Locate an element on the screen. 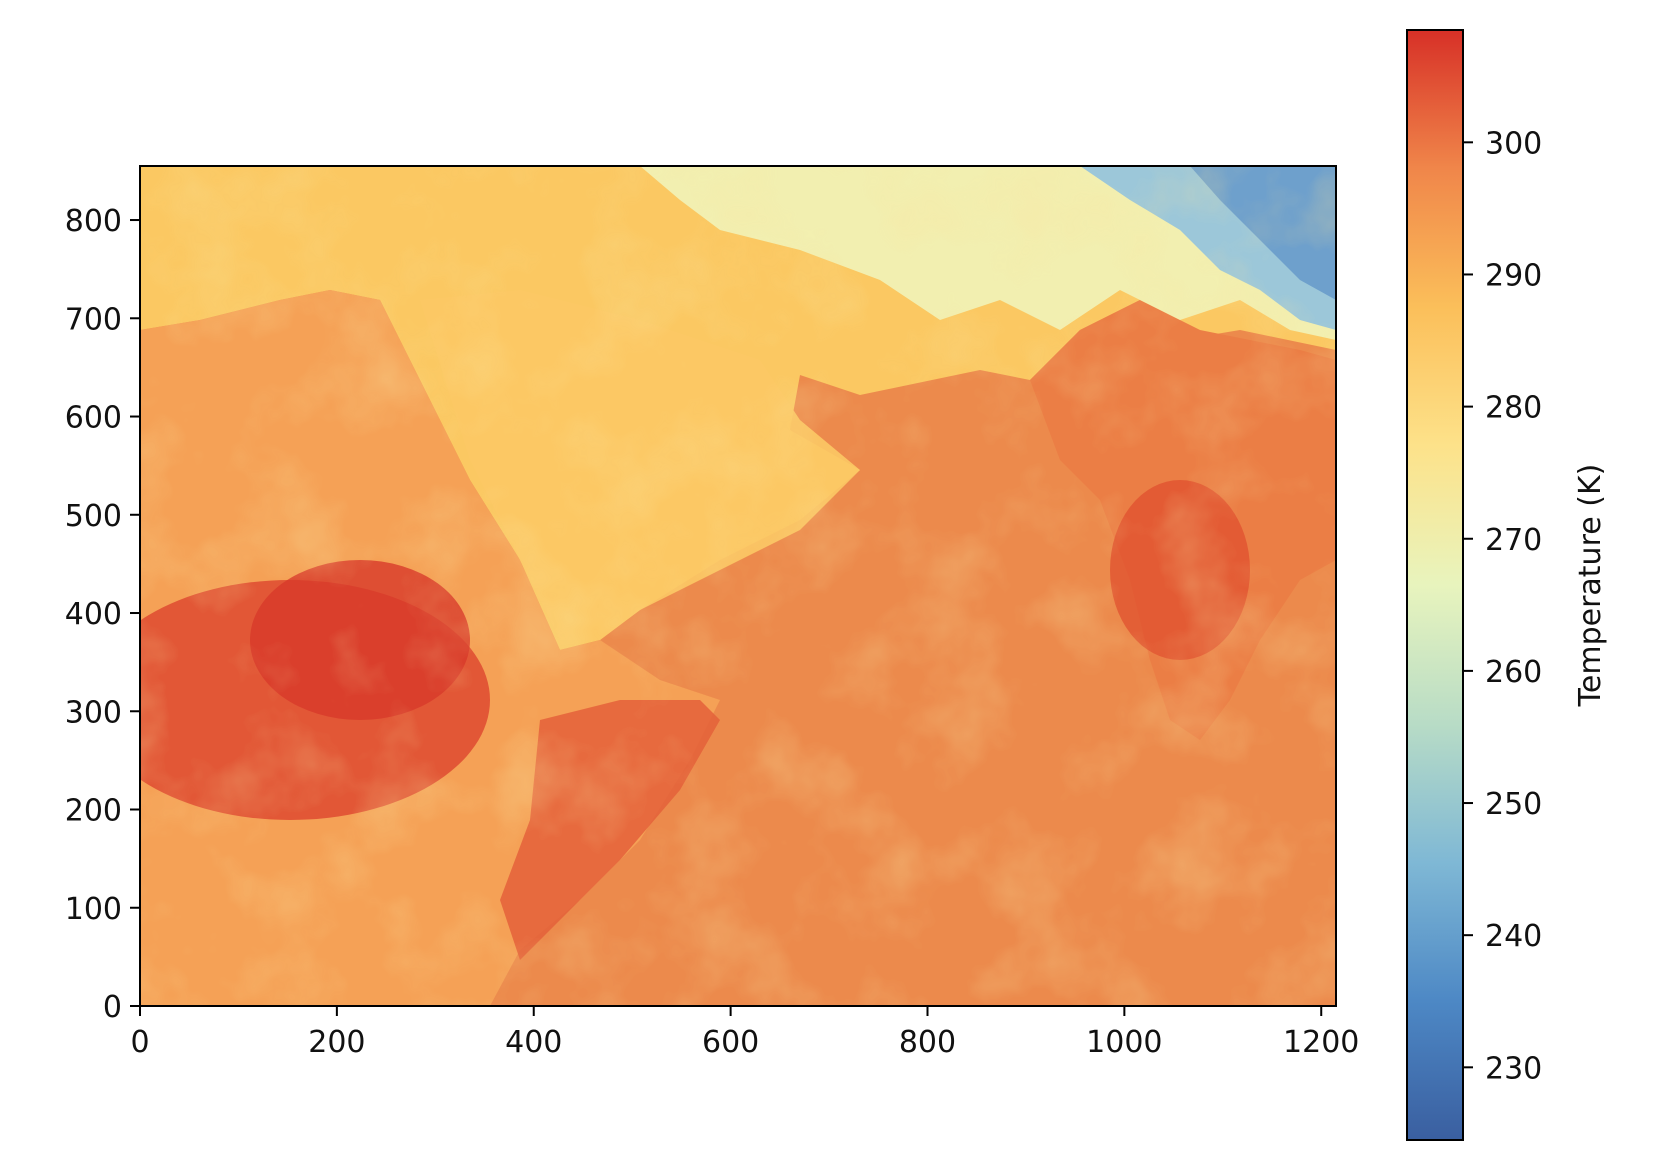  x-tick-label: 1000 is located at coordinates (1124, 1042).